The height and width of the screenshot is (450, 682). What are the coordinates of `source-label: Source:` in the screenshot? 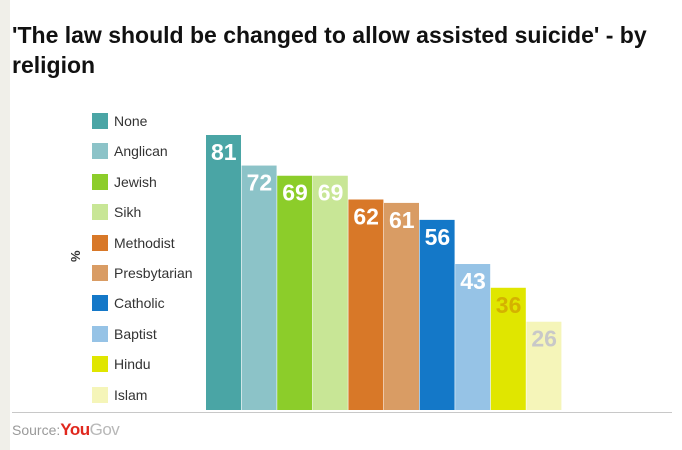 It's located at (36, 430).